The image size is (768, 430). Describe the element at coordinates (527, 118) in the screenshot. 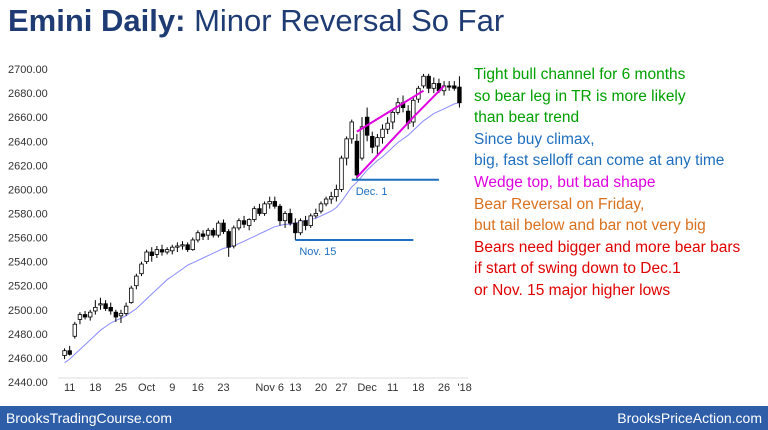

I see `annotation-line: than bear trend` at that location.